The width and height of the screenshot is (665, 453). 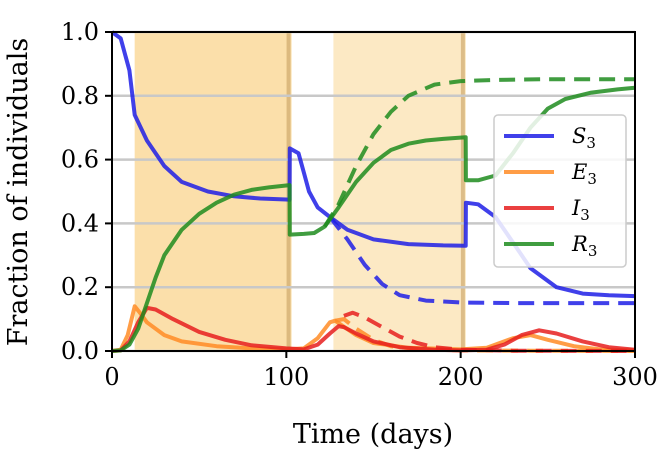 What do you see at coordinates (80, 96) in the screenshot?
I see `y-tick-label: 0.8` at bounding box center [80, 96].